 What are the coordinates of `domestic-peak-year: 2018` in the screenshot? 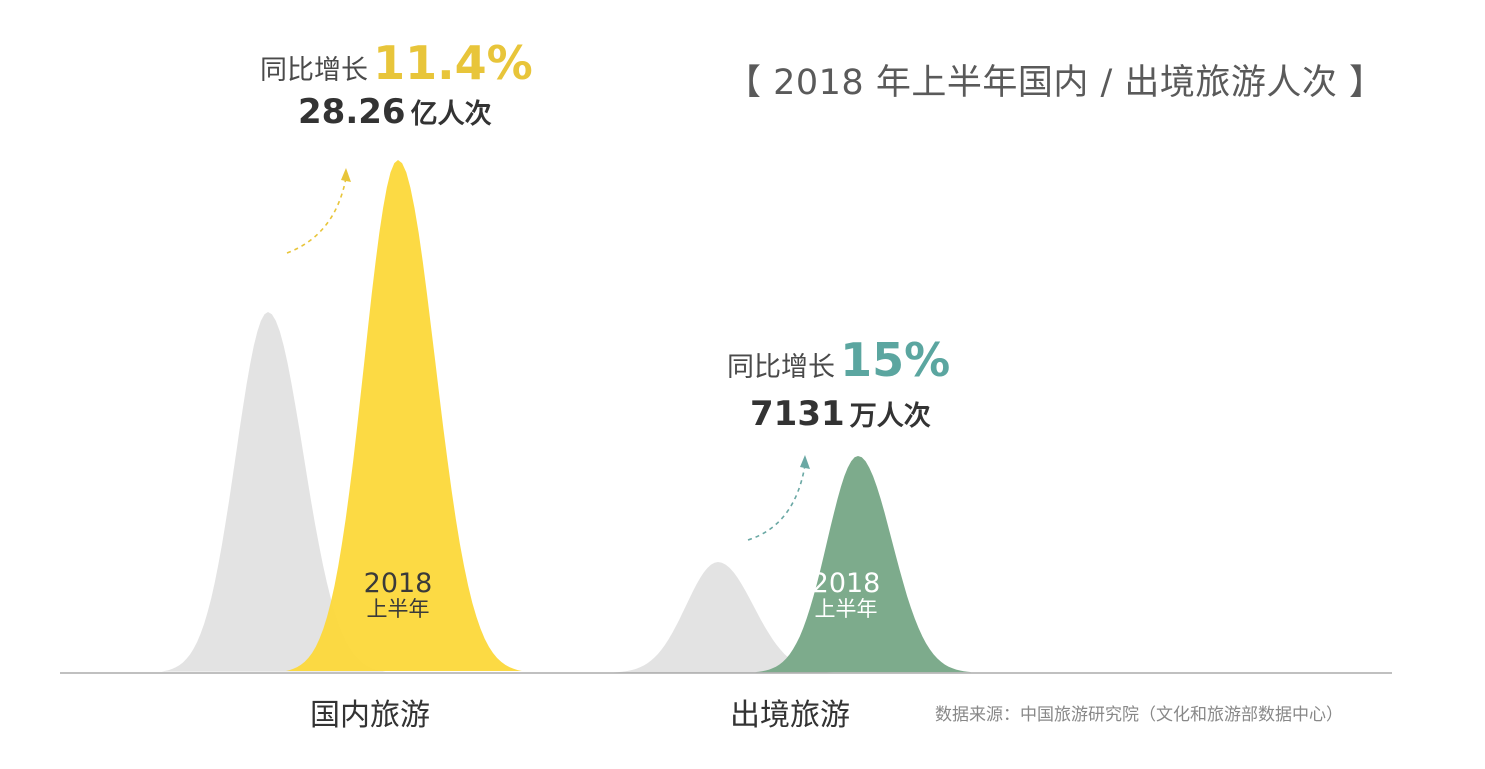 It's located at (398, 583).